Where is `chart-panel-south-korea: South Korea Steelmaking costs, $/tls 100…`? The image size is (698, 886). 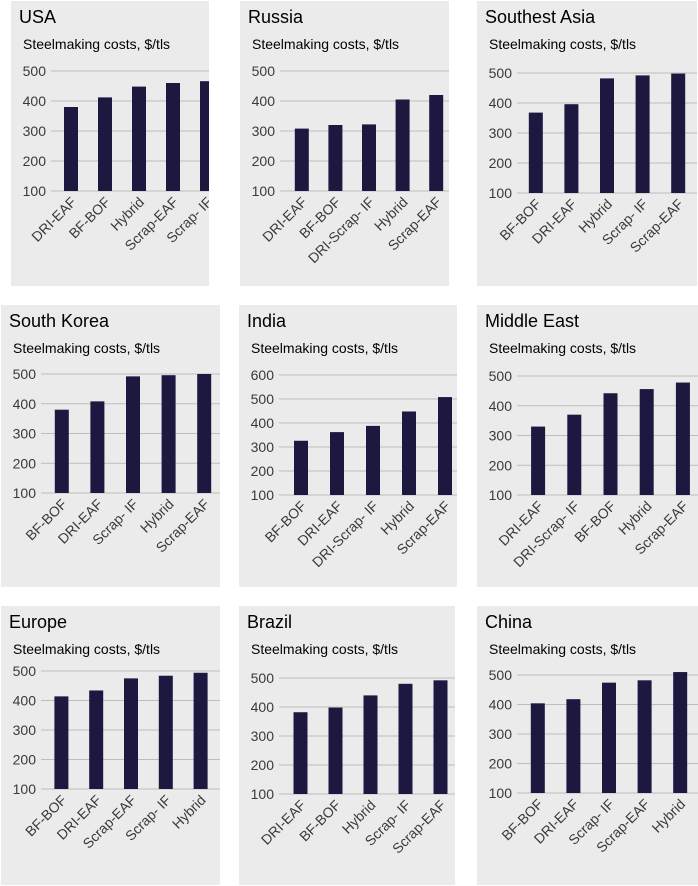
chart-panel-south-korea: South Korea Steelmaking costs, $/tls 100… is located at coordinates (110, 446).